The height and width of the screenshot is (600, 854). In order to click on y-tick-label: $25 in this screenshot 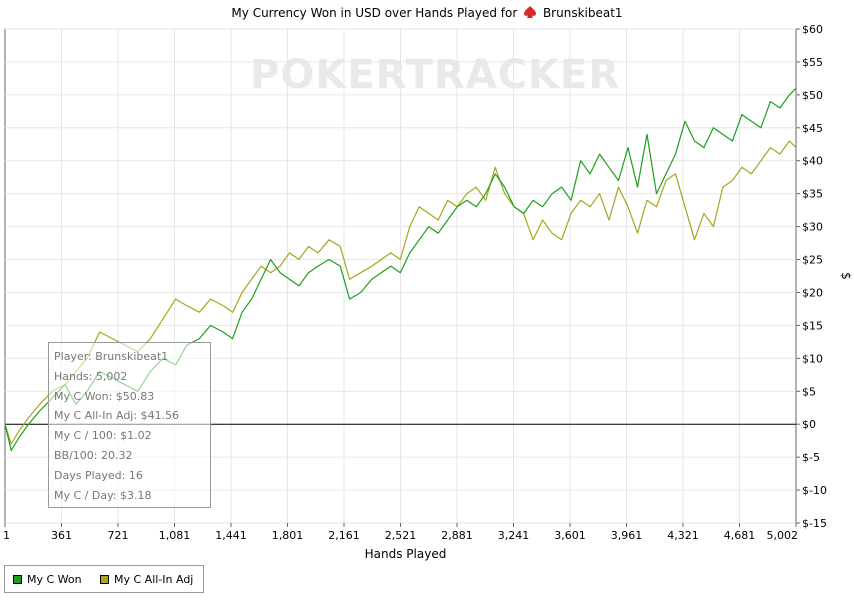, I will do `click(812, 260)`.